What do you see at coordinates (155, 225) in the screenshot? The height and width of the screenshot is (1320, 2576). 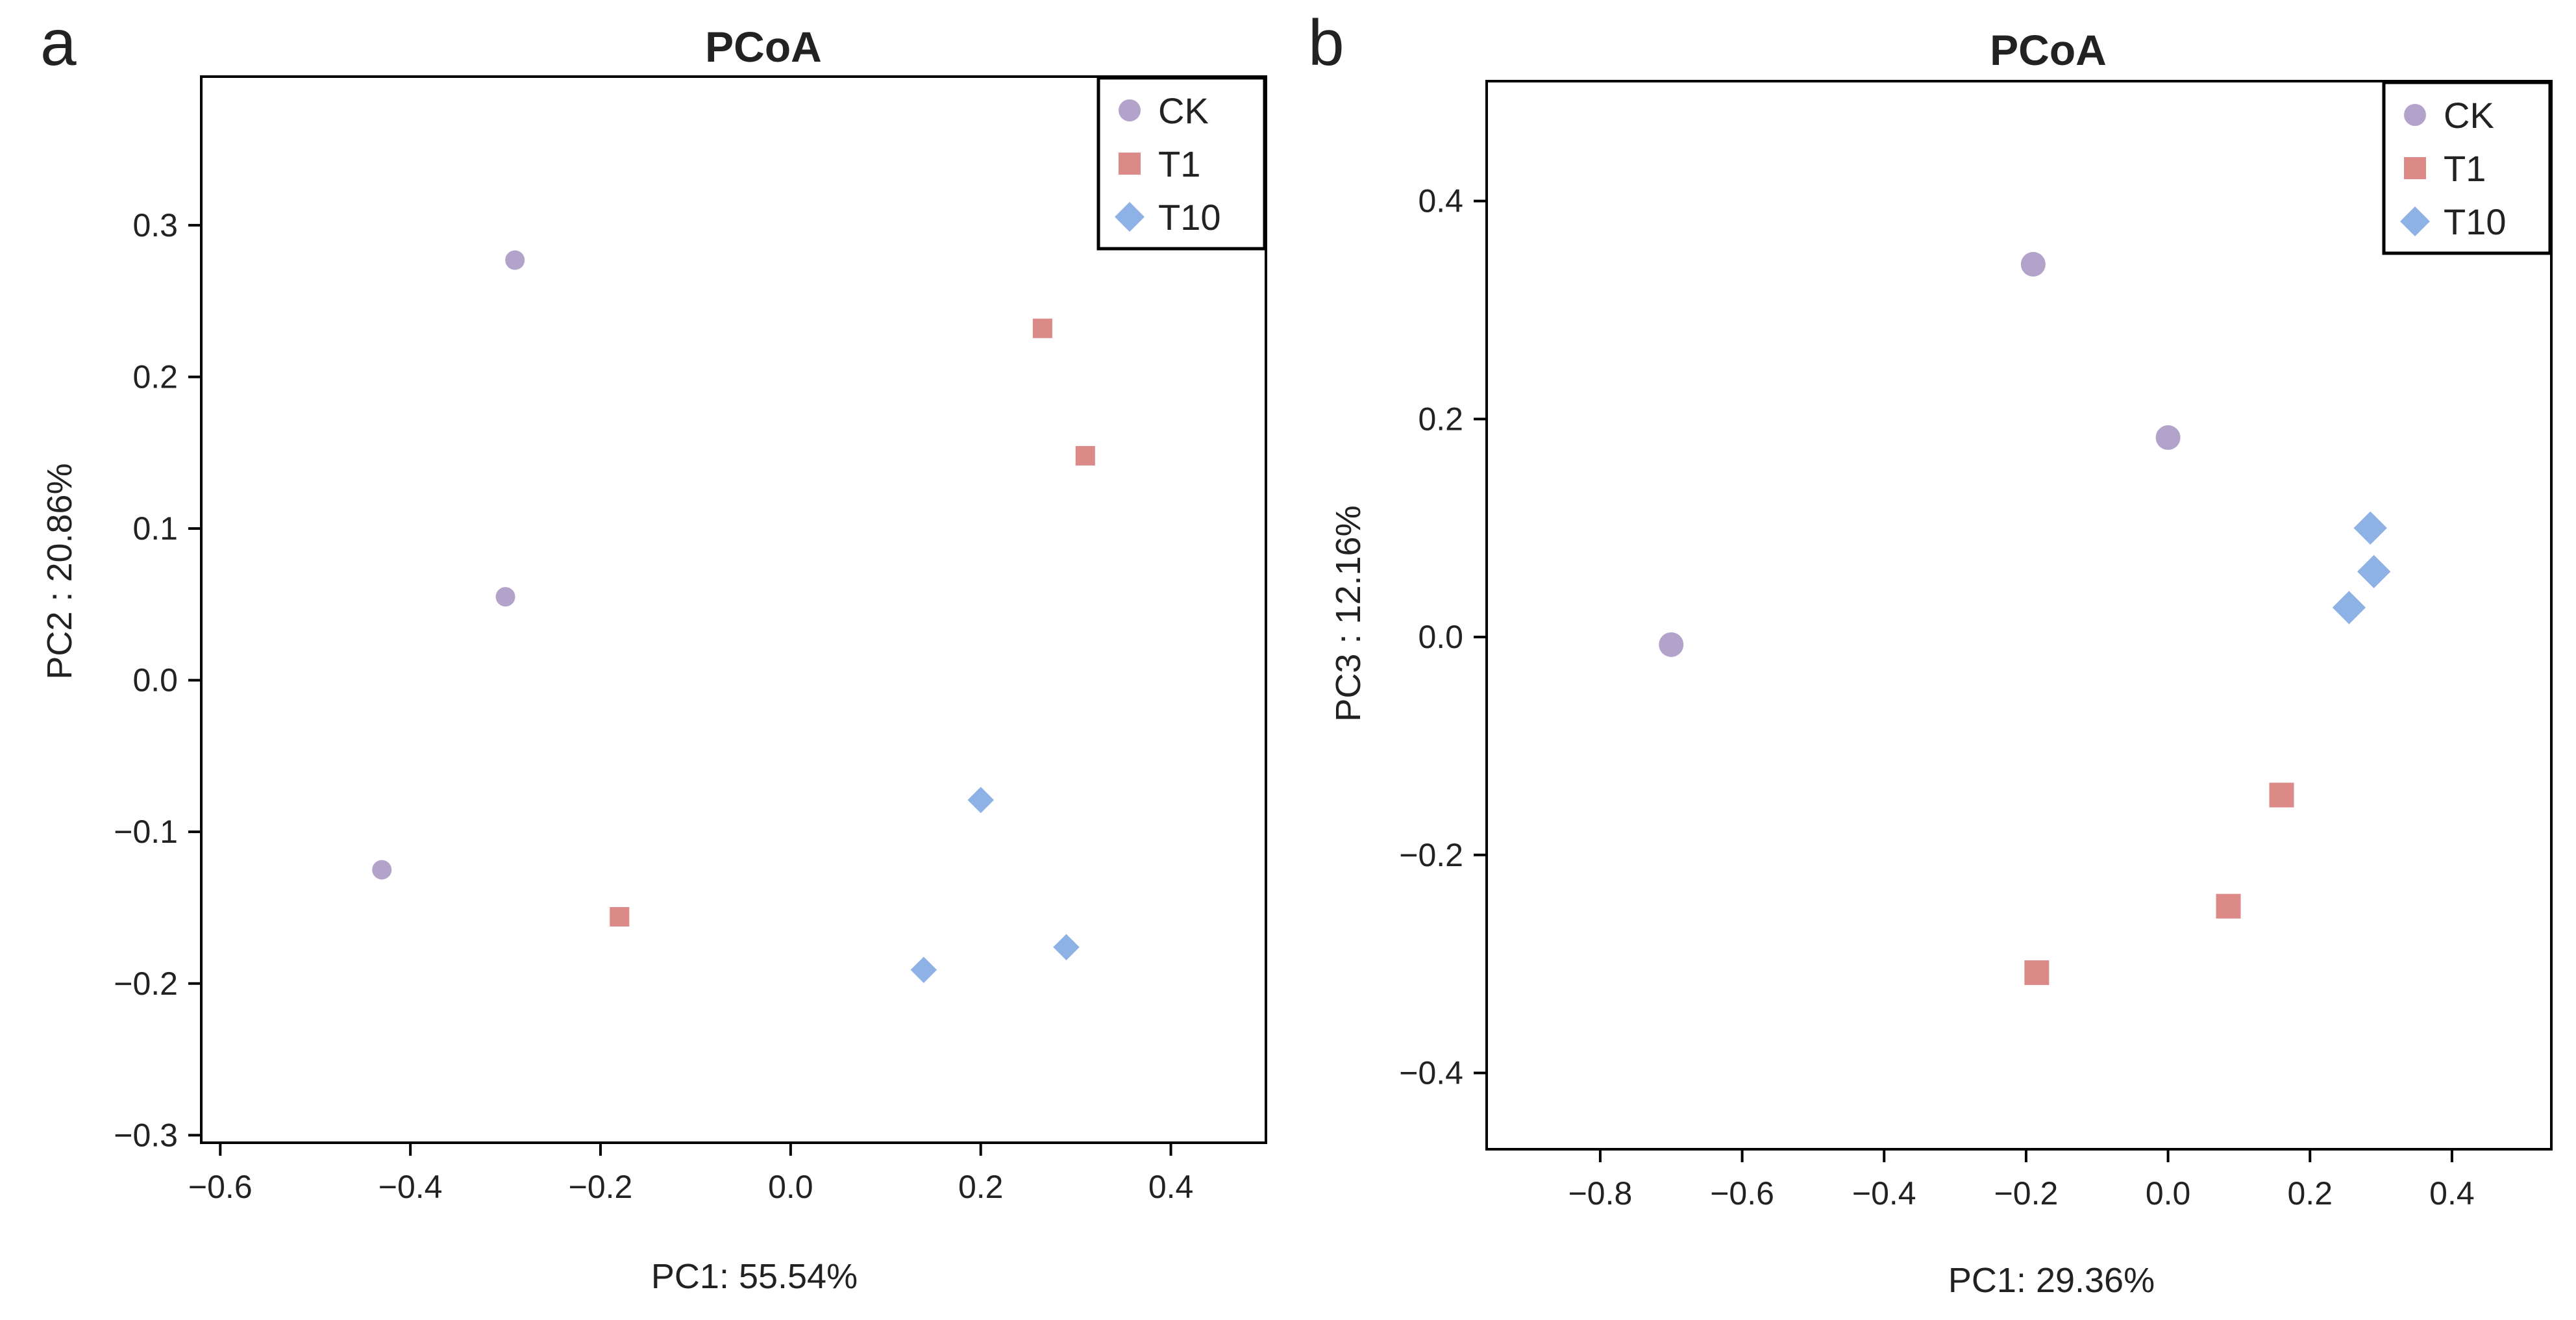 I see `y-tick-label: 0.3` at bounding box center [155, 225].